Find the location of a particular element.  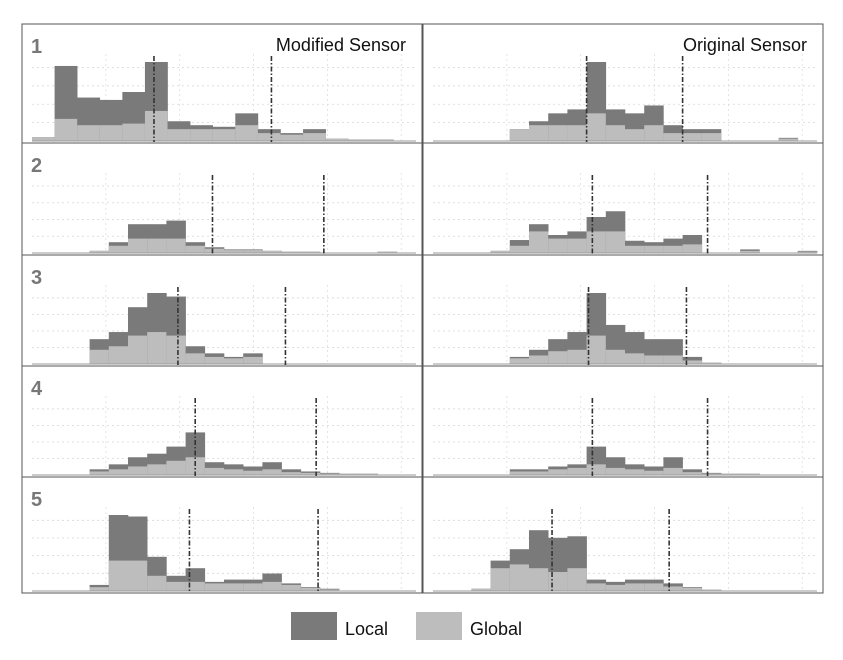

panel-row4-modified: 4 is located at coordinates (222, 421).